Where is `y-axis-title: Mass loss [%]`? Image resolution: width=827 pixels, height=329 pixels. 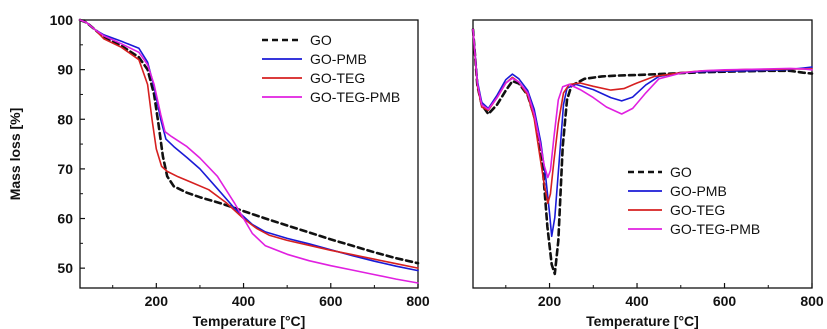 y-axis-title: Mass loss [%] is located at coordinates (15, 154).